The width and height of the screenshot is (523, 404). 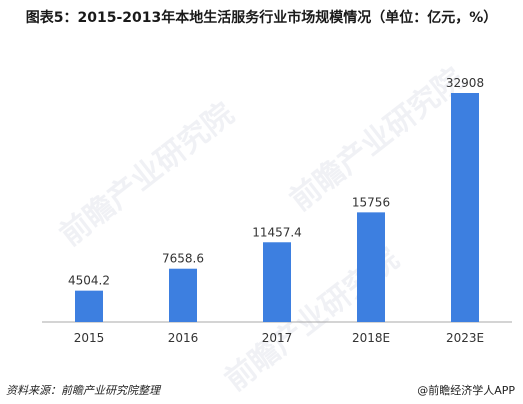 I want to click on bar-2015, so click(x=89, y=306).